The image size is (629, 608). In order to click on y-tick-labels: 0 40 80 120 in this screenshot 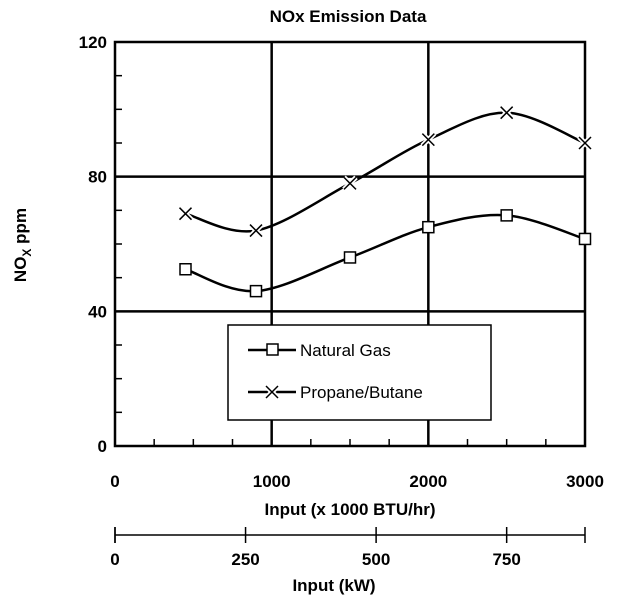, I will do `click(93, 244)`.